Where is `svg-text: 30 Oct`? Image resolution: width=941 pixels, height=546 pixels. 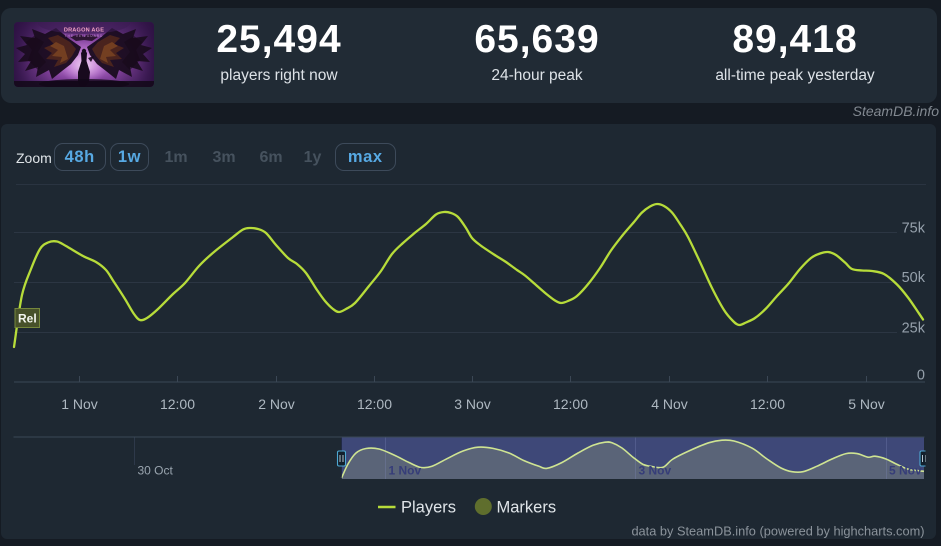
svg-text: 30 Oct is located at coordinates (156, 471).